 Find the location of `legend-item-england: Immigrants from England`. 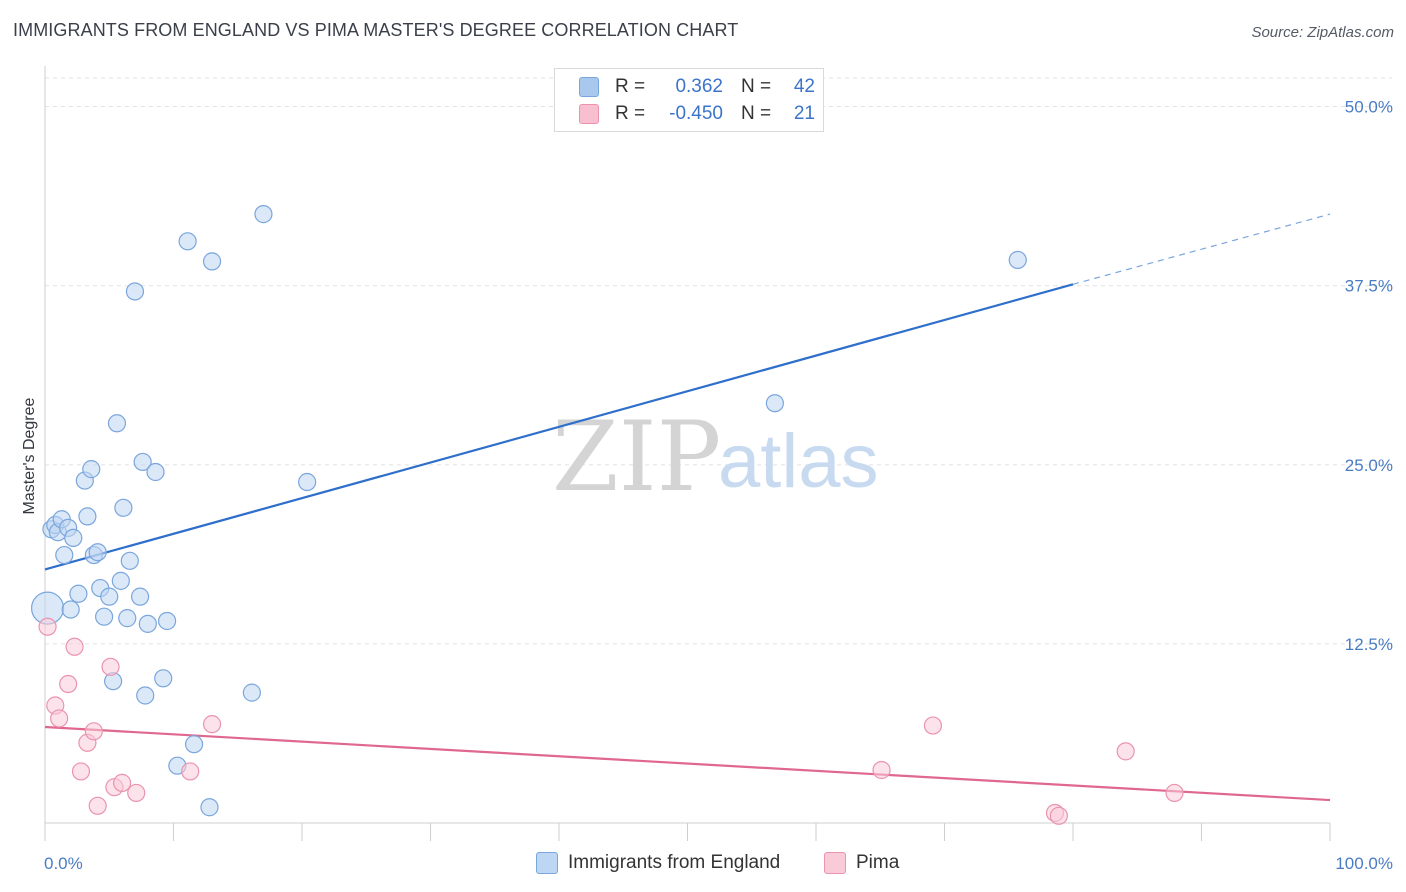

legend-item-england: Immigrants from England is located at coordinates (658, 863).